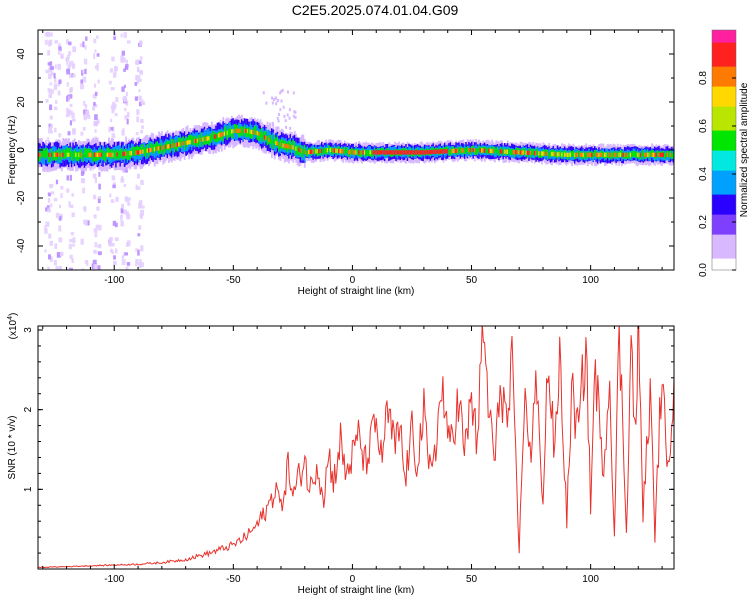  What do you see at coordinates (13, 326) in the screenshot?
I see `y-multiplier-label: (x104)` at bounding box center [13, 326].